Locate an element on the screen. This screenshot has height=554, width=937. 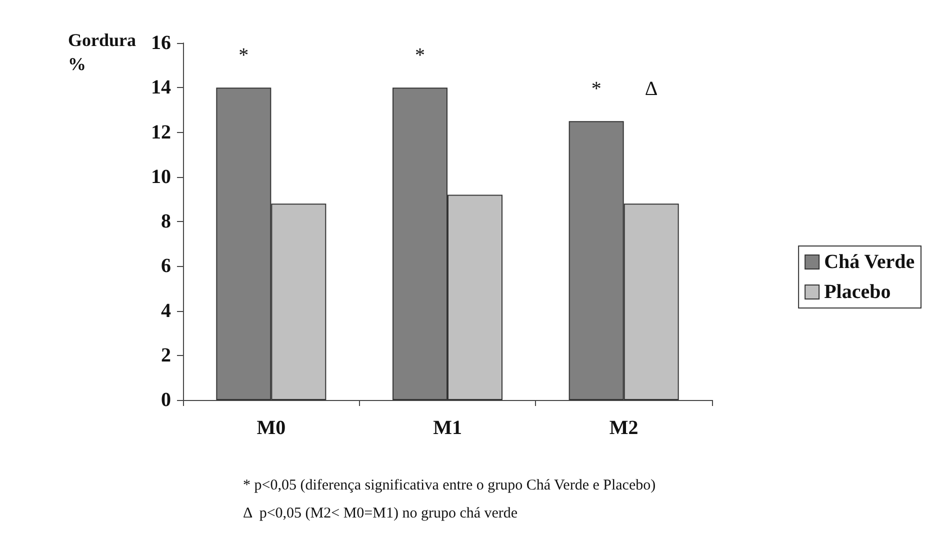
legend-label: Placebo is located at coordinates (857, 292).